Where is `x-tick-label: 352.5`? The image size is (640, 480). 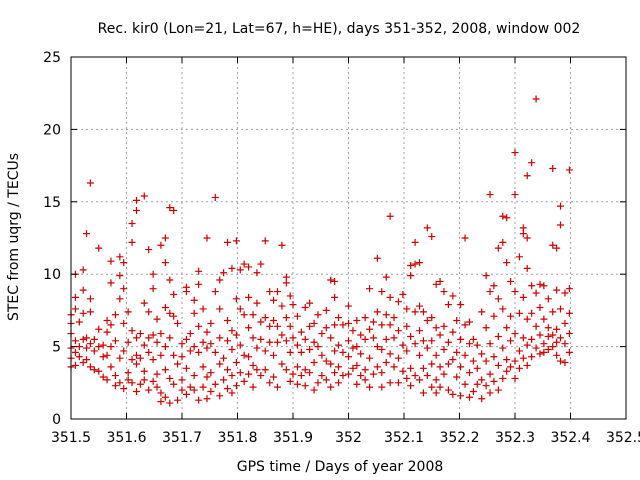
x-tick-label: 352.5 is located at coordinates (623, 438).